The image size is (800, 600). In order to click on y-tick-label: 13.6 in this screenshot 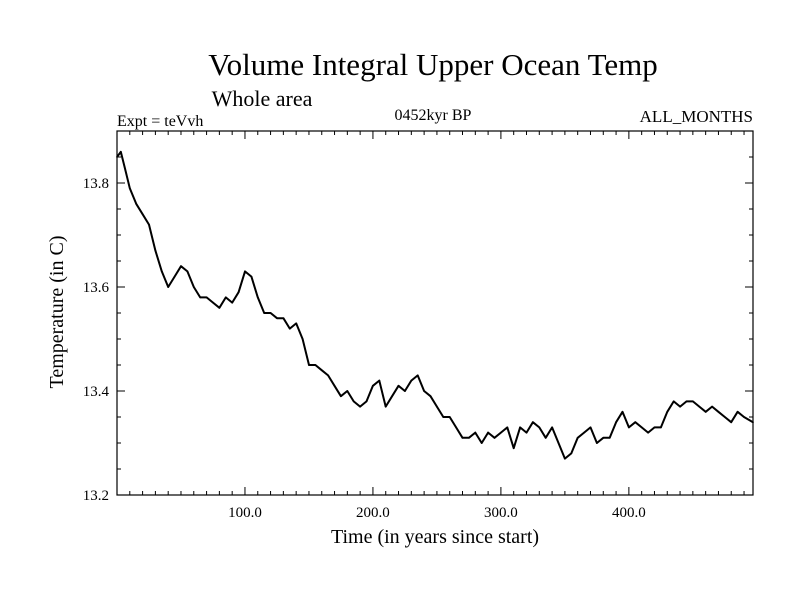, I will do `click(96, 288)`.